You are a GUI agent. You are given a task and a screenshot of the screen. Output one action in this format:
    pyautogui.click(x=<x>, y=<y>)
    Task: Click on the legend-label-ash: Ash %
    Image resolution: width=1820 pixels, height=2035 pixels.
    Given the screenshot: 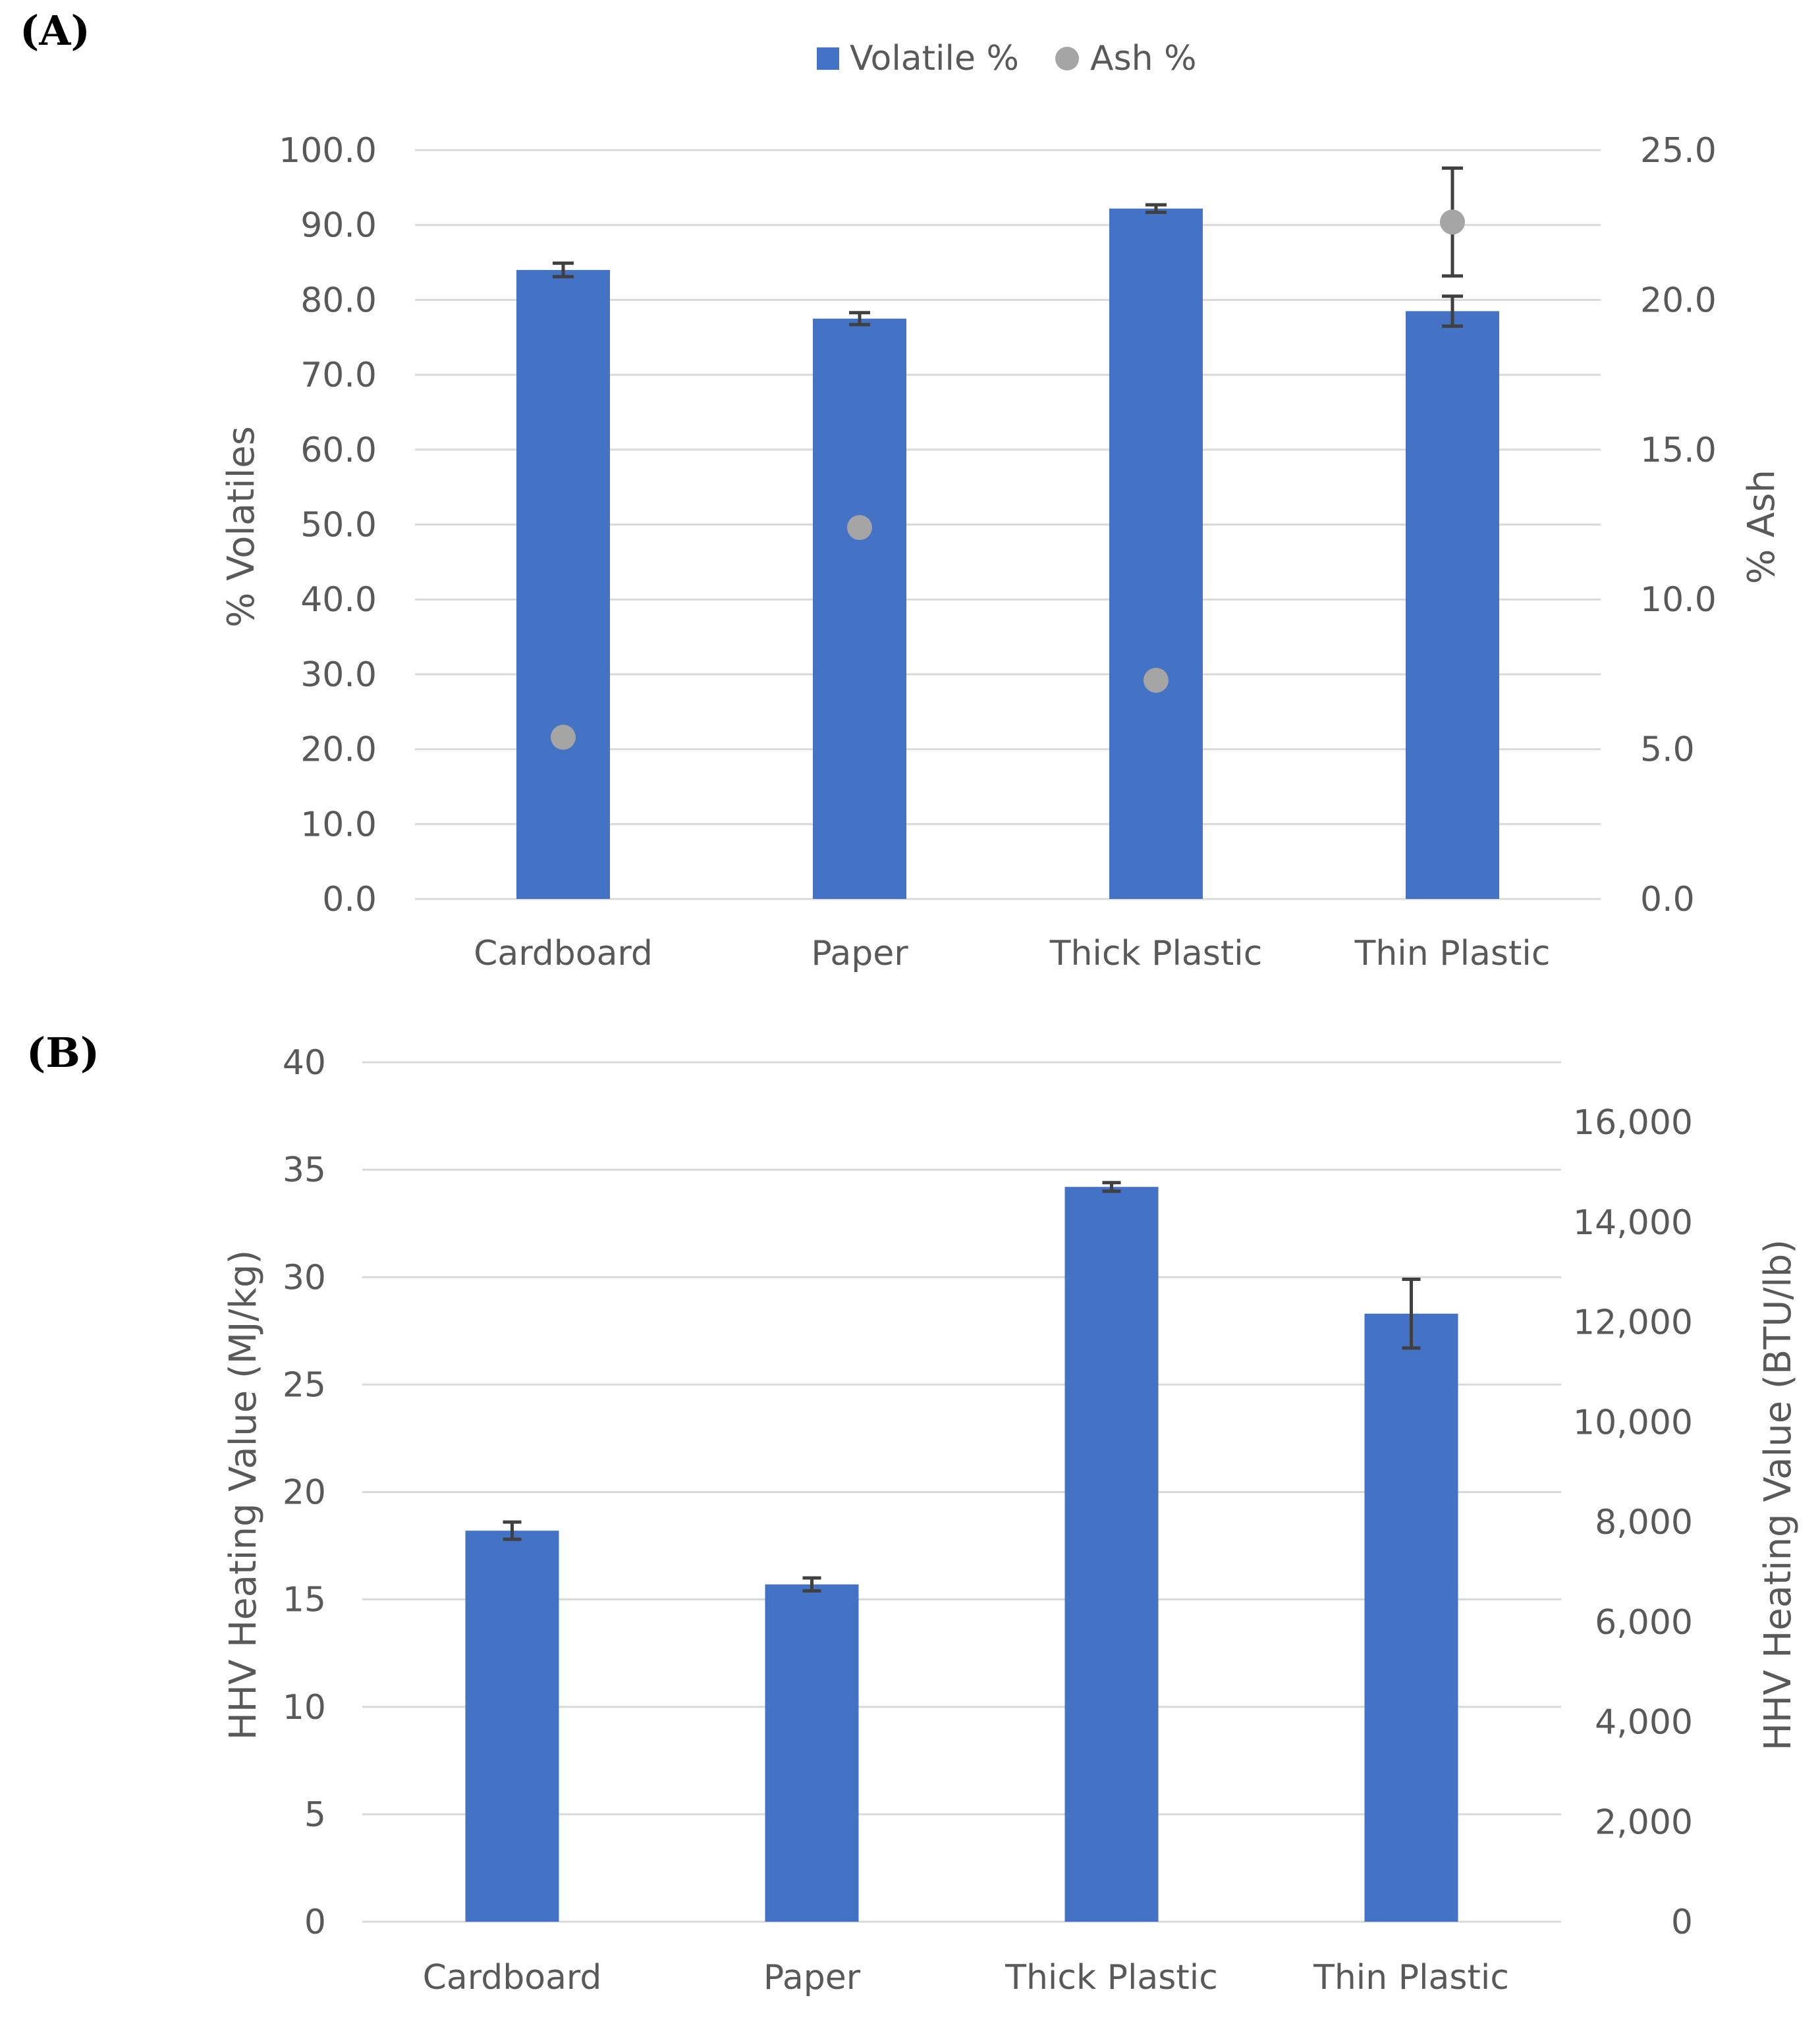 What is the action you would take?
    pyautogui.click(x=1143, y=58)
    